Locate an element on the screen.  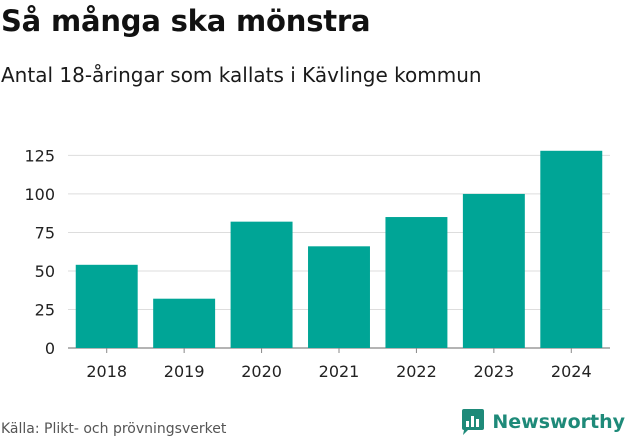
y-tick-label: 100 is located at coordinates (39, 194).